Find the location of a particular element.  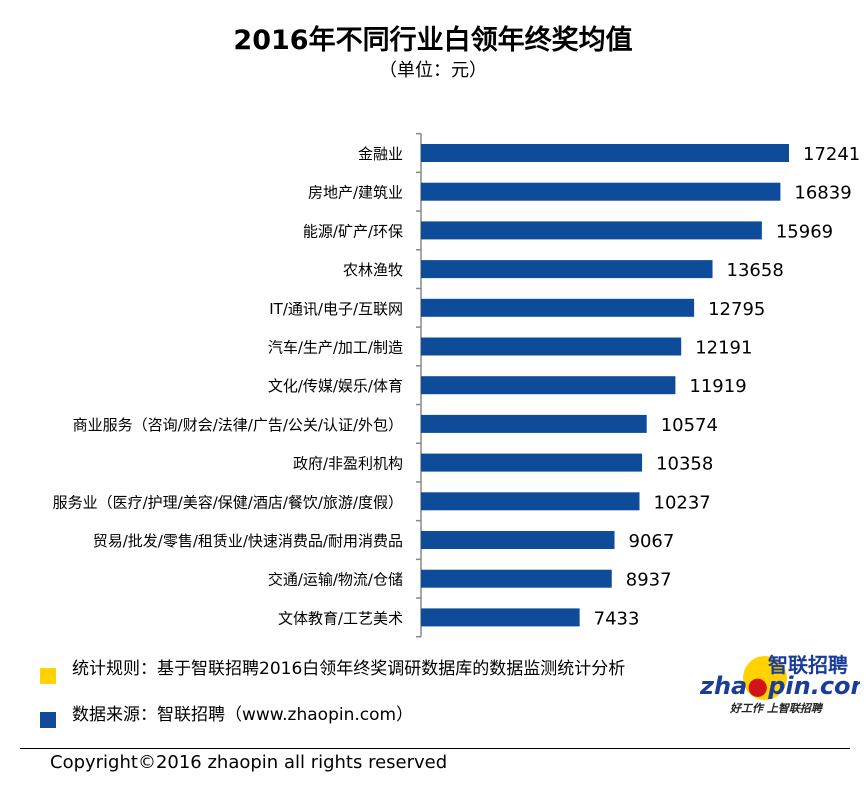

category-label: 服务业（医疗/护理/美容/保健/酒店/餐饮/旅游/度假） is located at coordinates (228, 502).